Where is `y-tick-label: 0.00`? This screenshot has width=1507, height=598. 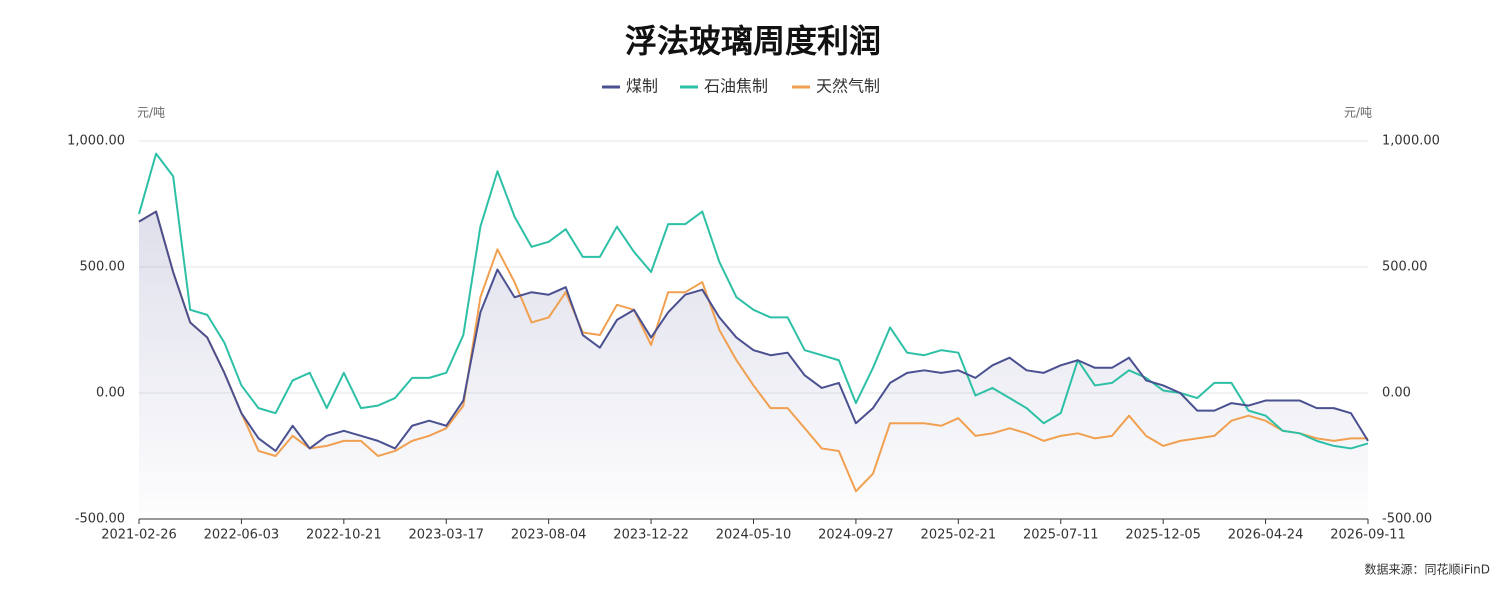 y-tick-label: 0.00 is located at coordinates (110, 393).